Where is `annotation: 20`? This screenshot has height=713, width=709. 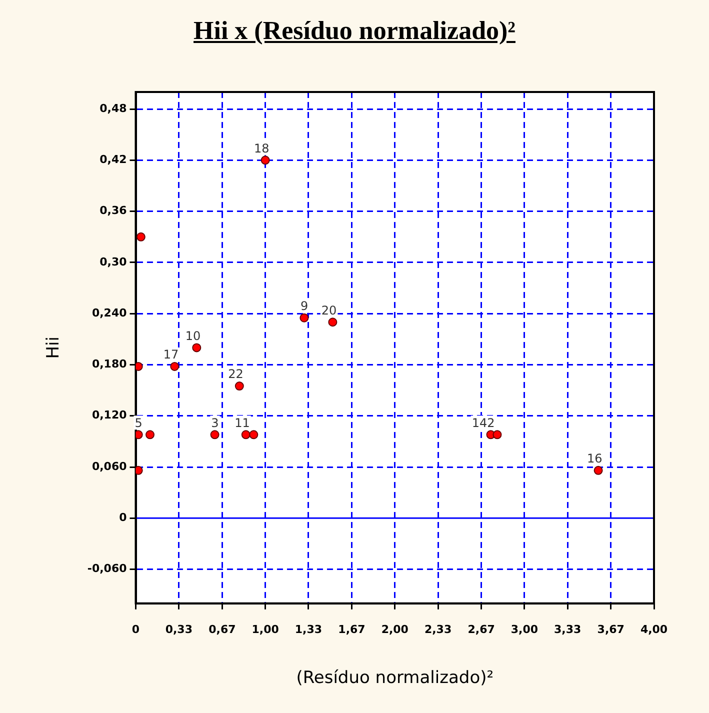 annotation: 20 is located at coordinates (329, 310).